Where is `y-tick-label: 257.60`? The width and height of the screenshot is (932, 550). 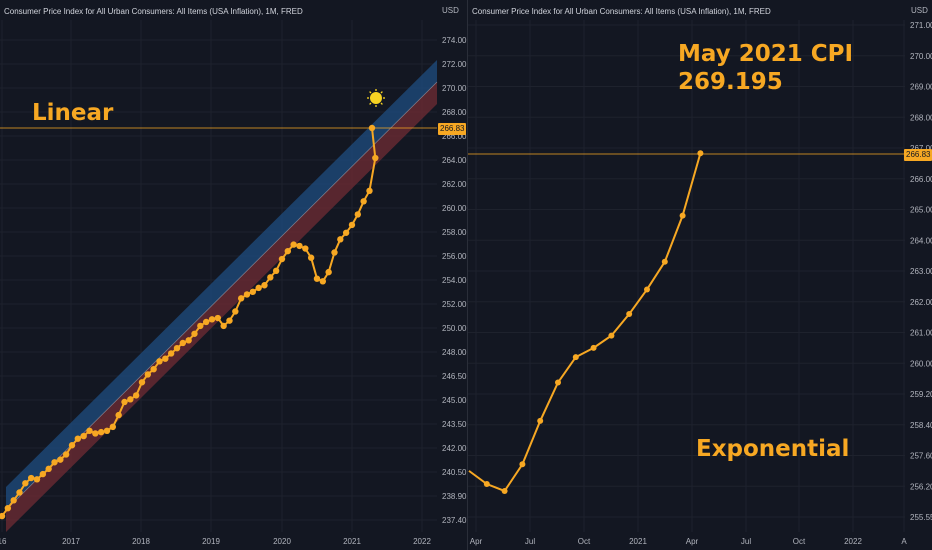 y-tick-label: 257.60 is located at coordinates (921, 456).